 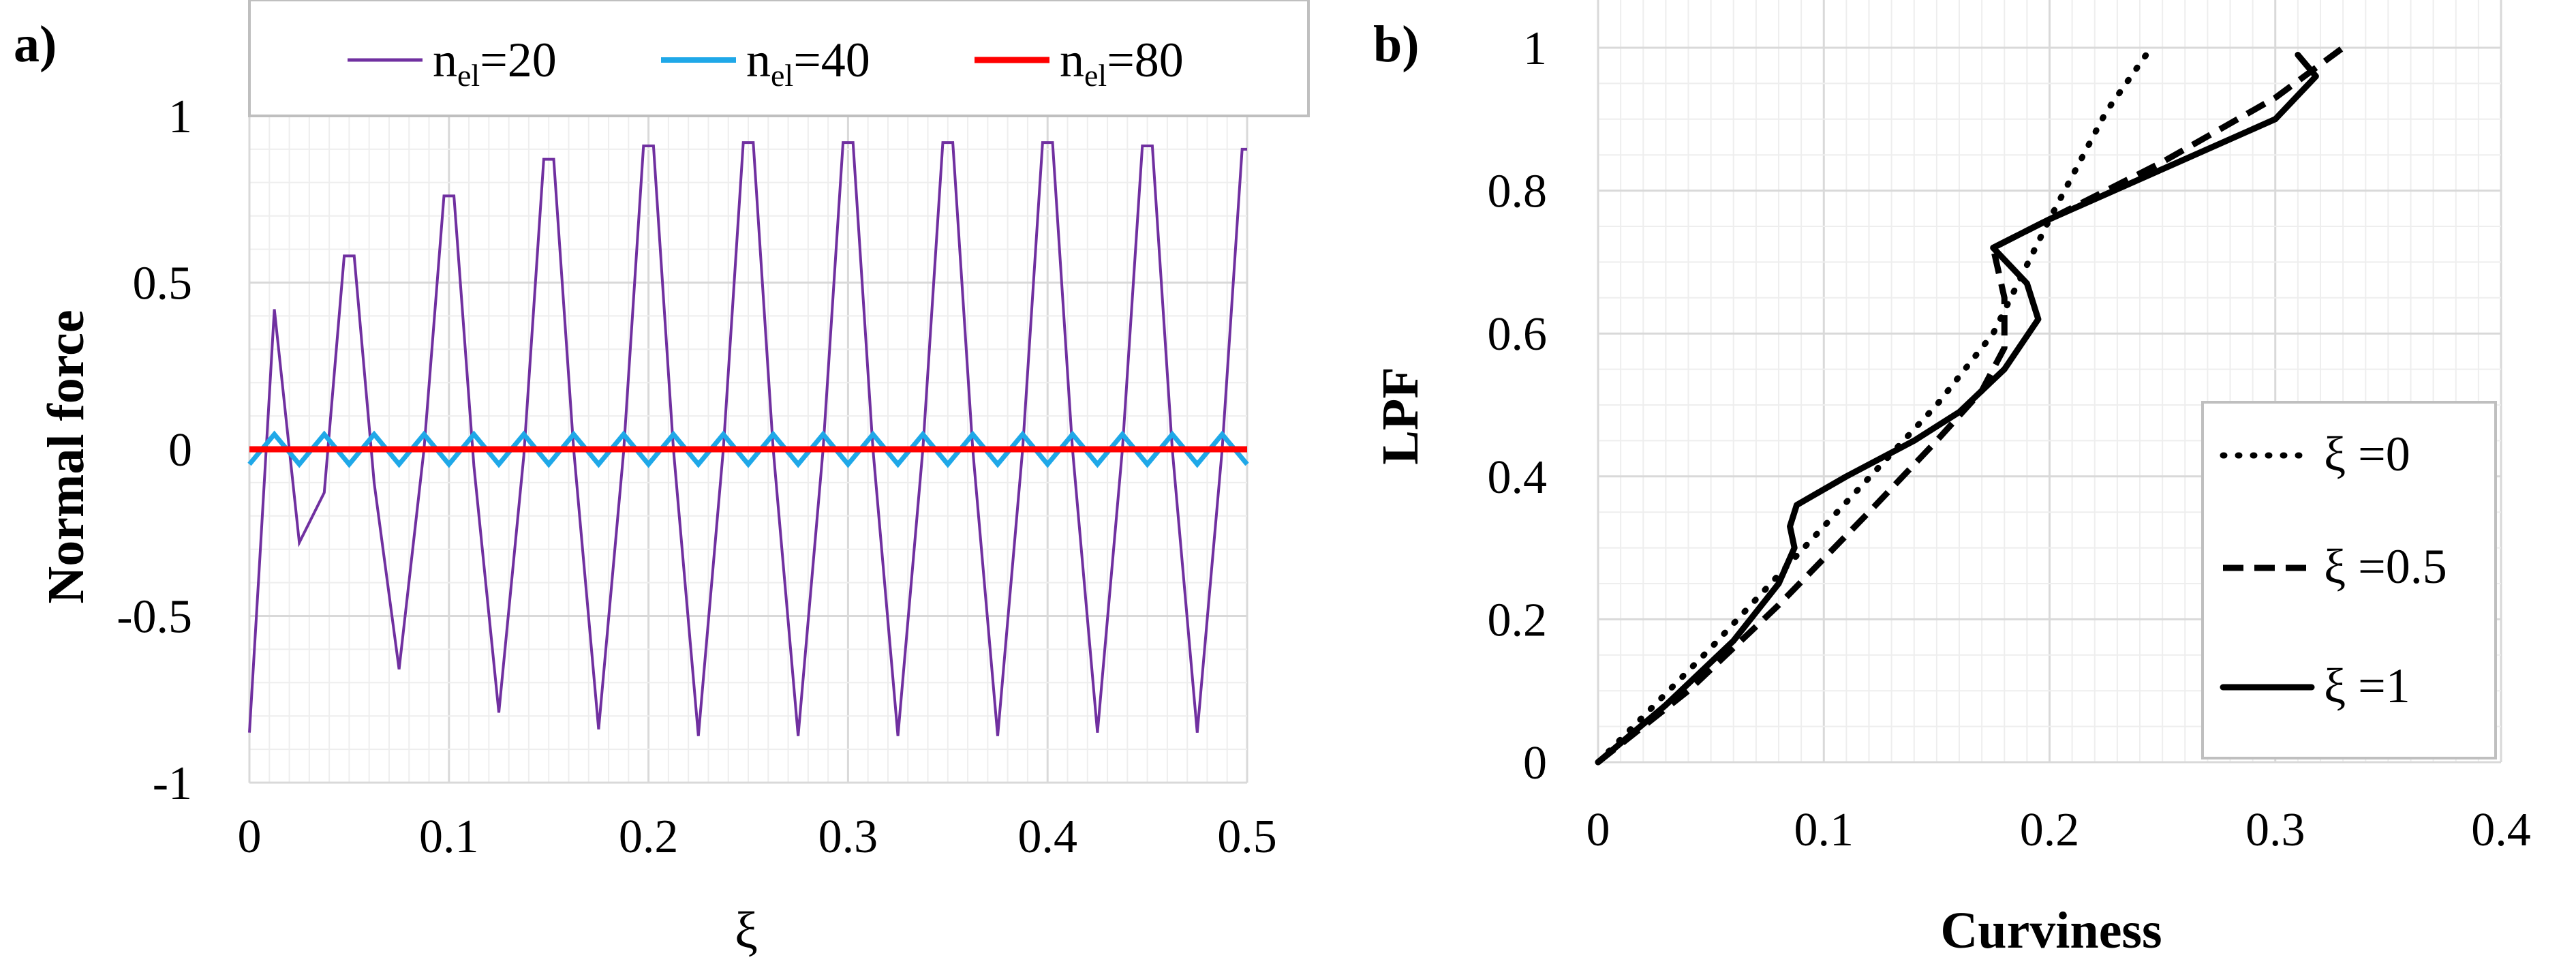 What do you see at coordinates (154, 617) in the screenshot?
I see `y-tick-label: -0.5` at bounding box center [154, 617].